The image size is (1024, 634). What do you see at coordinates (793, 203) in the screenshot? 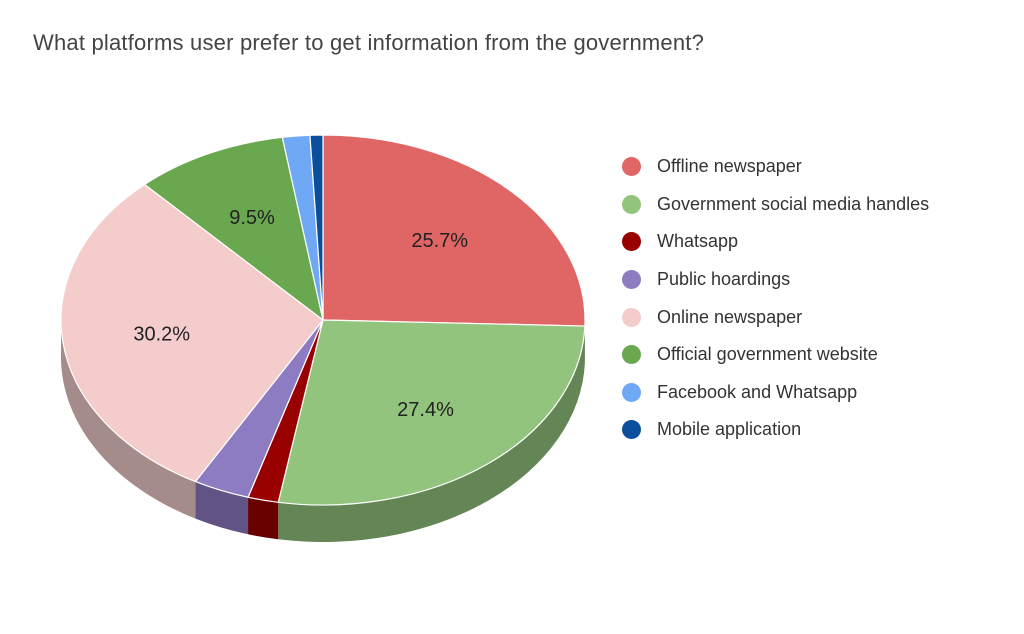
I see `legend-label: Government social media handles` at bounding box center [793, 203].